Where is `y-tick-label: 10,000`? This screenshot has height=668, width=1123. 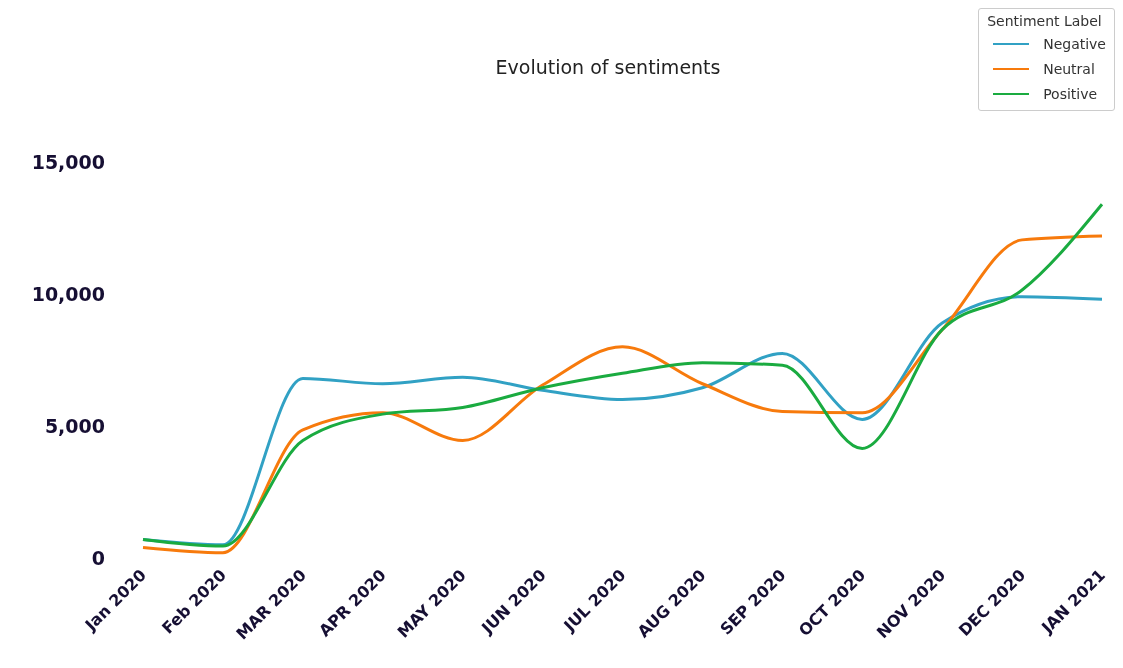 y-tick-label: 10,000 is located at coordinates (68, 293).